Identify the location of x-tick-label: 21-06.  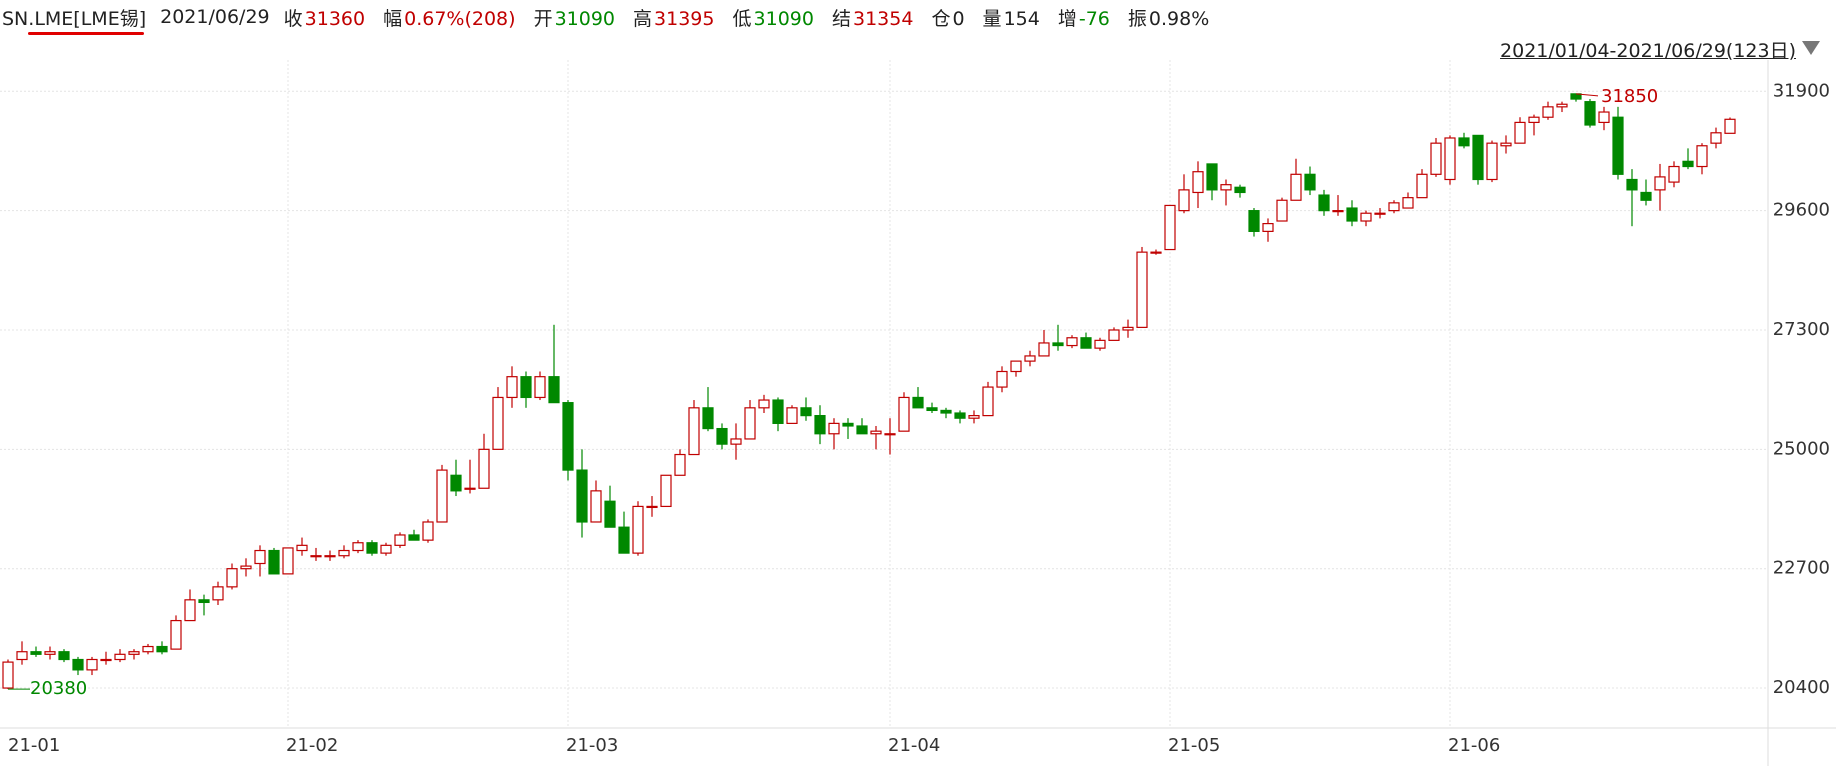
(1474, 745).